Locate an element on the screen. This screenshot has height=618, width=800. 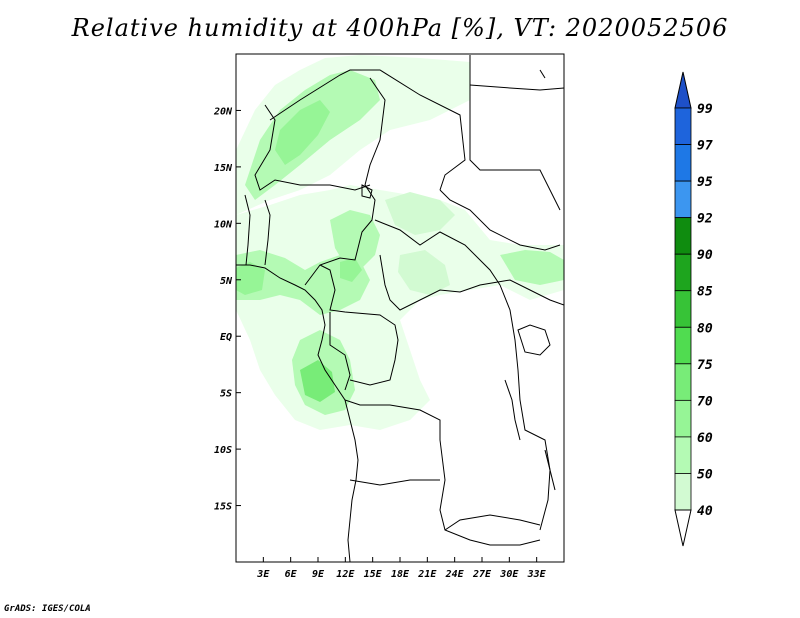
border-nigeria is located at coordinates (267, 232).